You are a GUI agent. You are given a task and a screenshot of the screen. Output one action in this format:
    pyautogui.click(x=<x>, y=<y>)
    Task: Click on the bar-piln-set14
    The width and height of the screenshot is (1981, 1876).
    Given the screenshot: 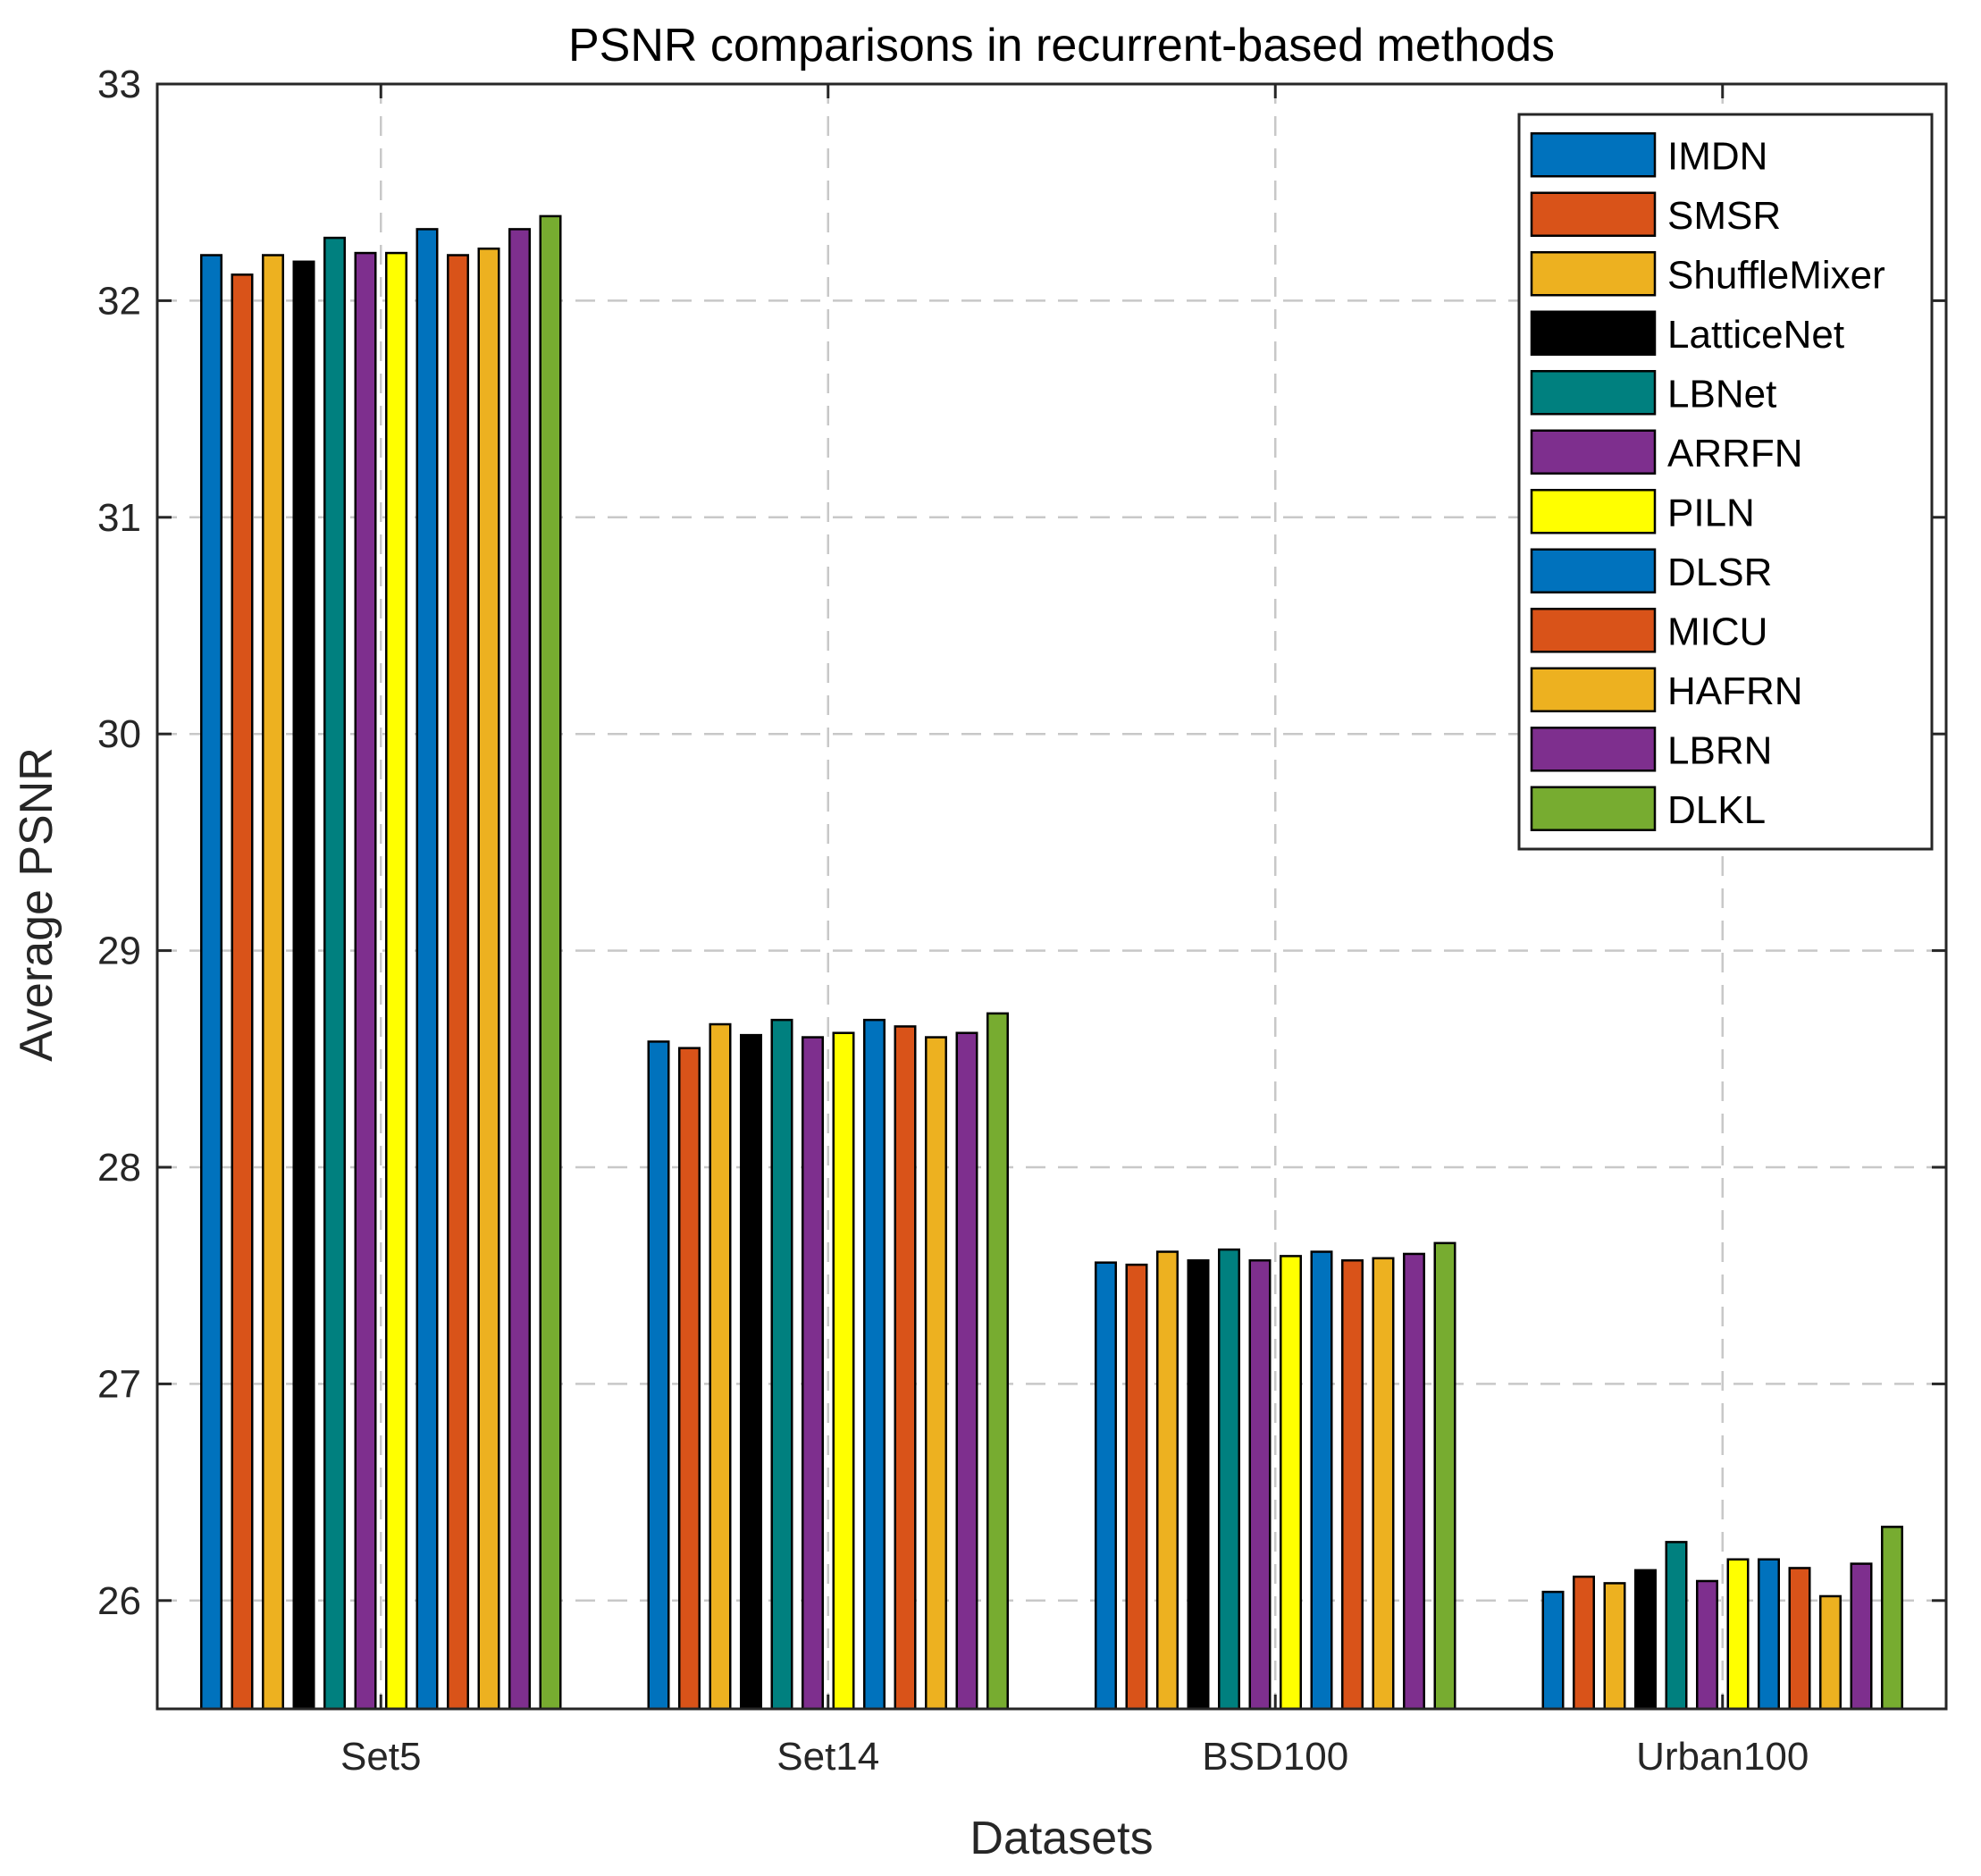 What is the action you would take?
    pyautogui.click(x=843, y=1371)
    